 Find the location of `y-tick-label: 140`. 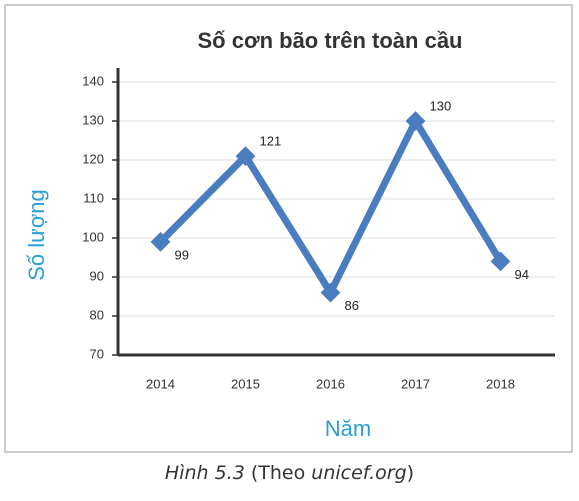

y-tick-label: 140 is located at coordinates (93, 80).